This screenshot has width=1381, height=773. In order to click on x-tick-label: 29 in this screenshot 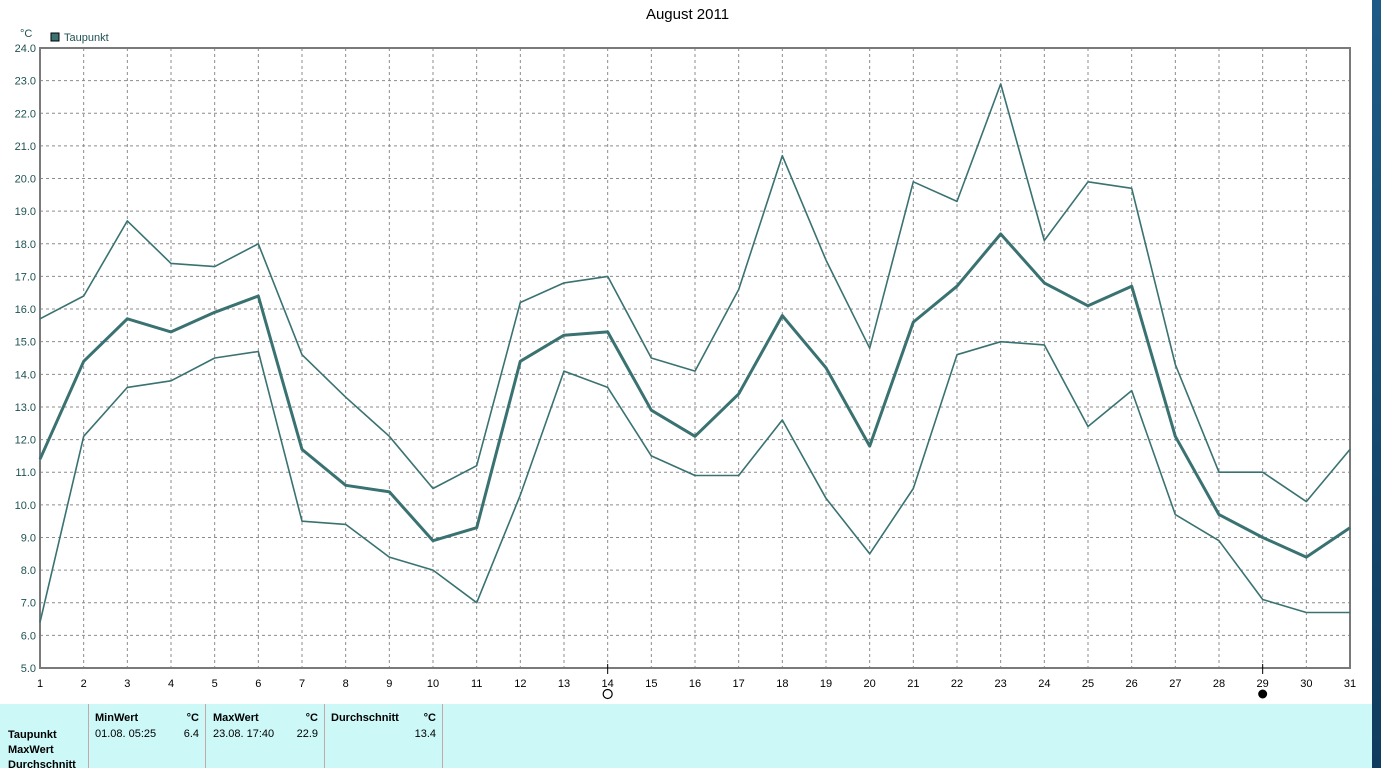, I will do `click(1263, 684)`.